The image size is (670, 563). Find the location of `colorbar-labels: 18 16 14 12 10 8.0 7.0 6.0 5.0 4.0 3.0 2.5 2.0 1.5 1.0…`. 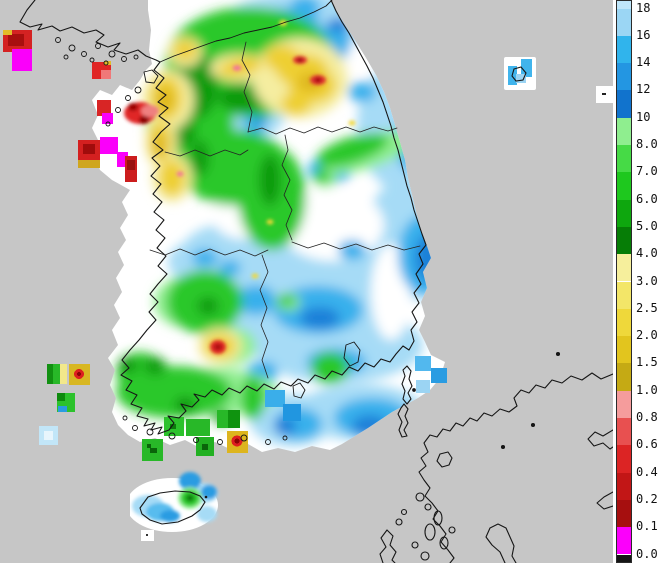

colorbar-labels: 18 16 14 12 10 8.0 7.0 6.0 5.0 4.0 3.0 2.5 2.0 1.5 1.0… is located at coordinates (641, 281).